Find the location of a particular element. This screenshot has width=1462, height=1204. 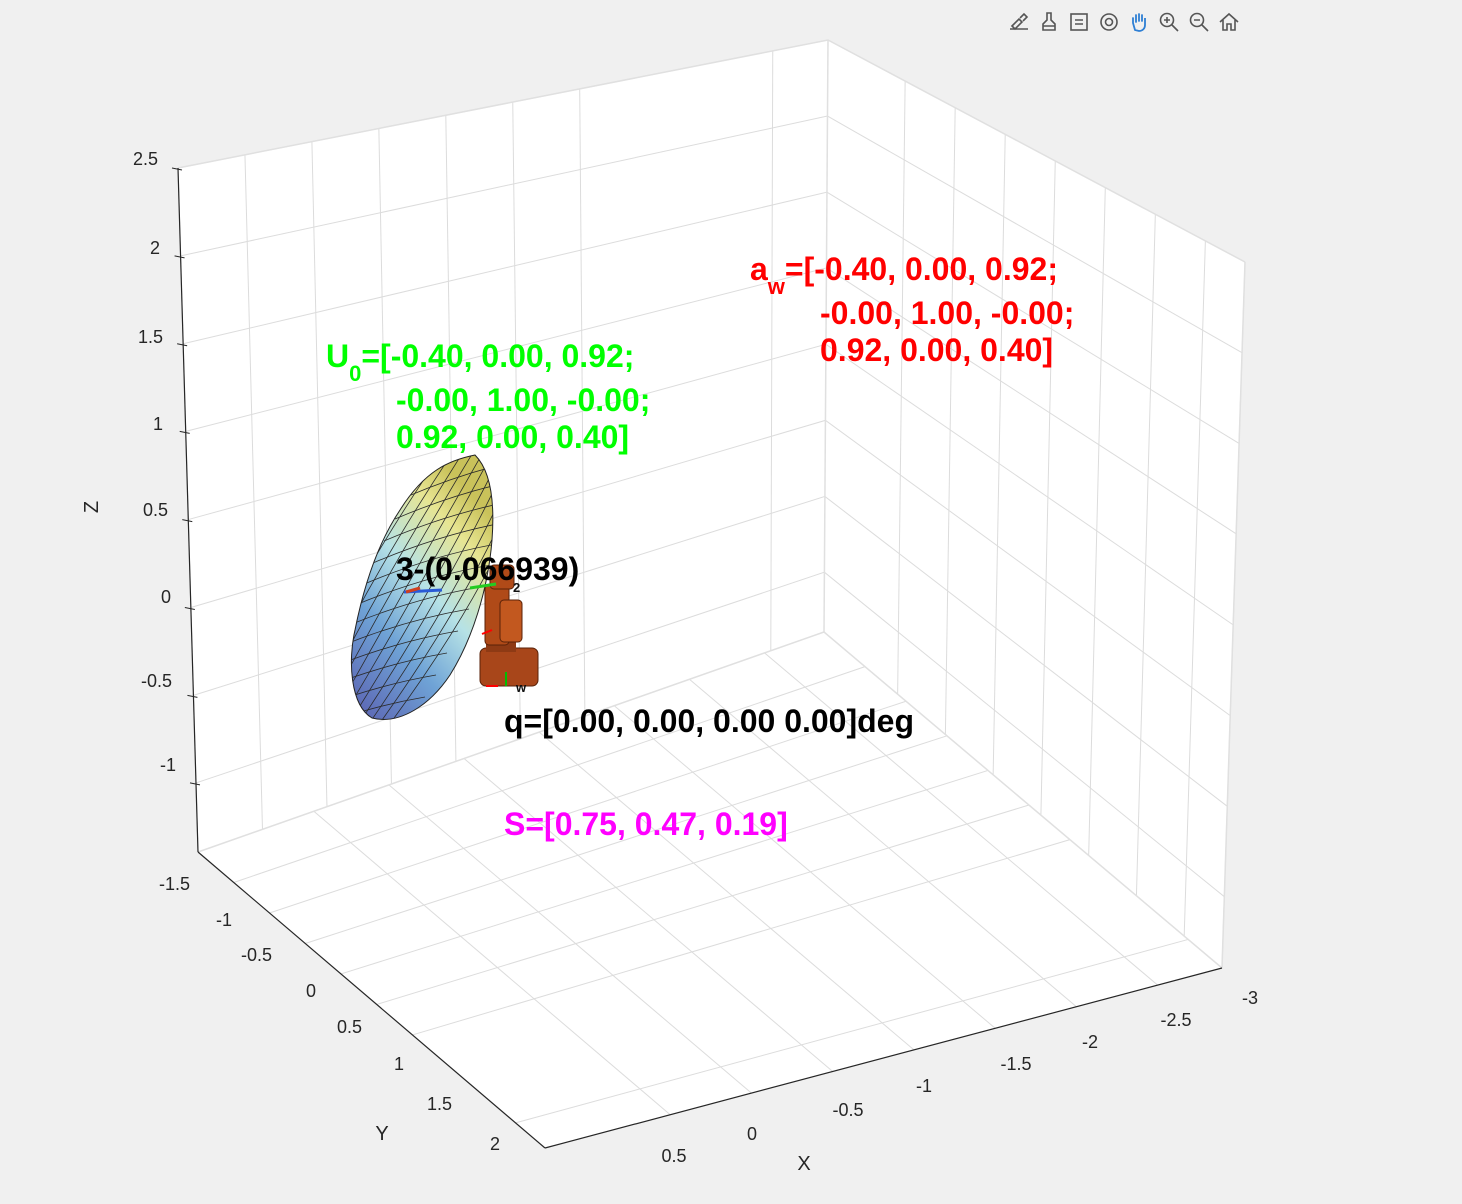

frame-x-arrow is located at coordinates (487, 632).